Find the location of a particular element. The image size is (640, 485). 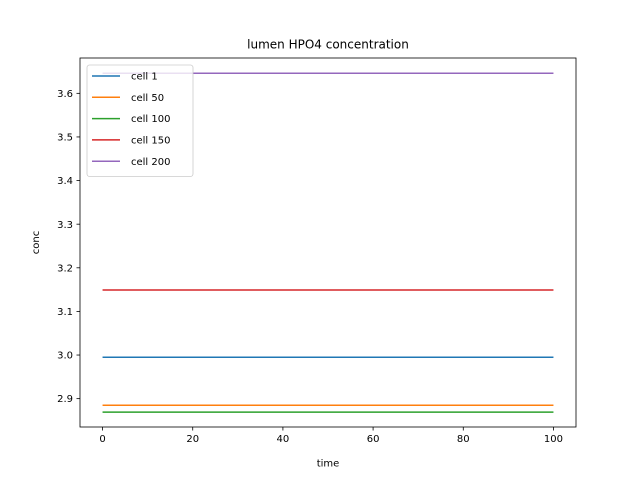

chart-title: lumen HPO4 concentration is located at coordinates (328, 45).